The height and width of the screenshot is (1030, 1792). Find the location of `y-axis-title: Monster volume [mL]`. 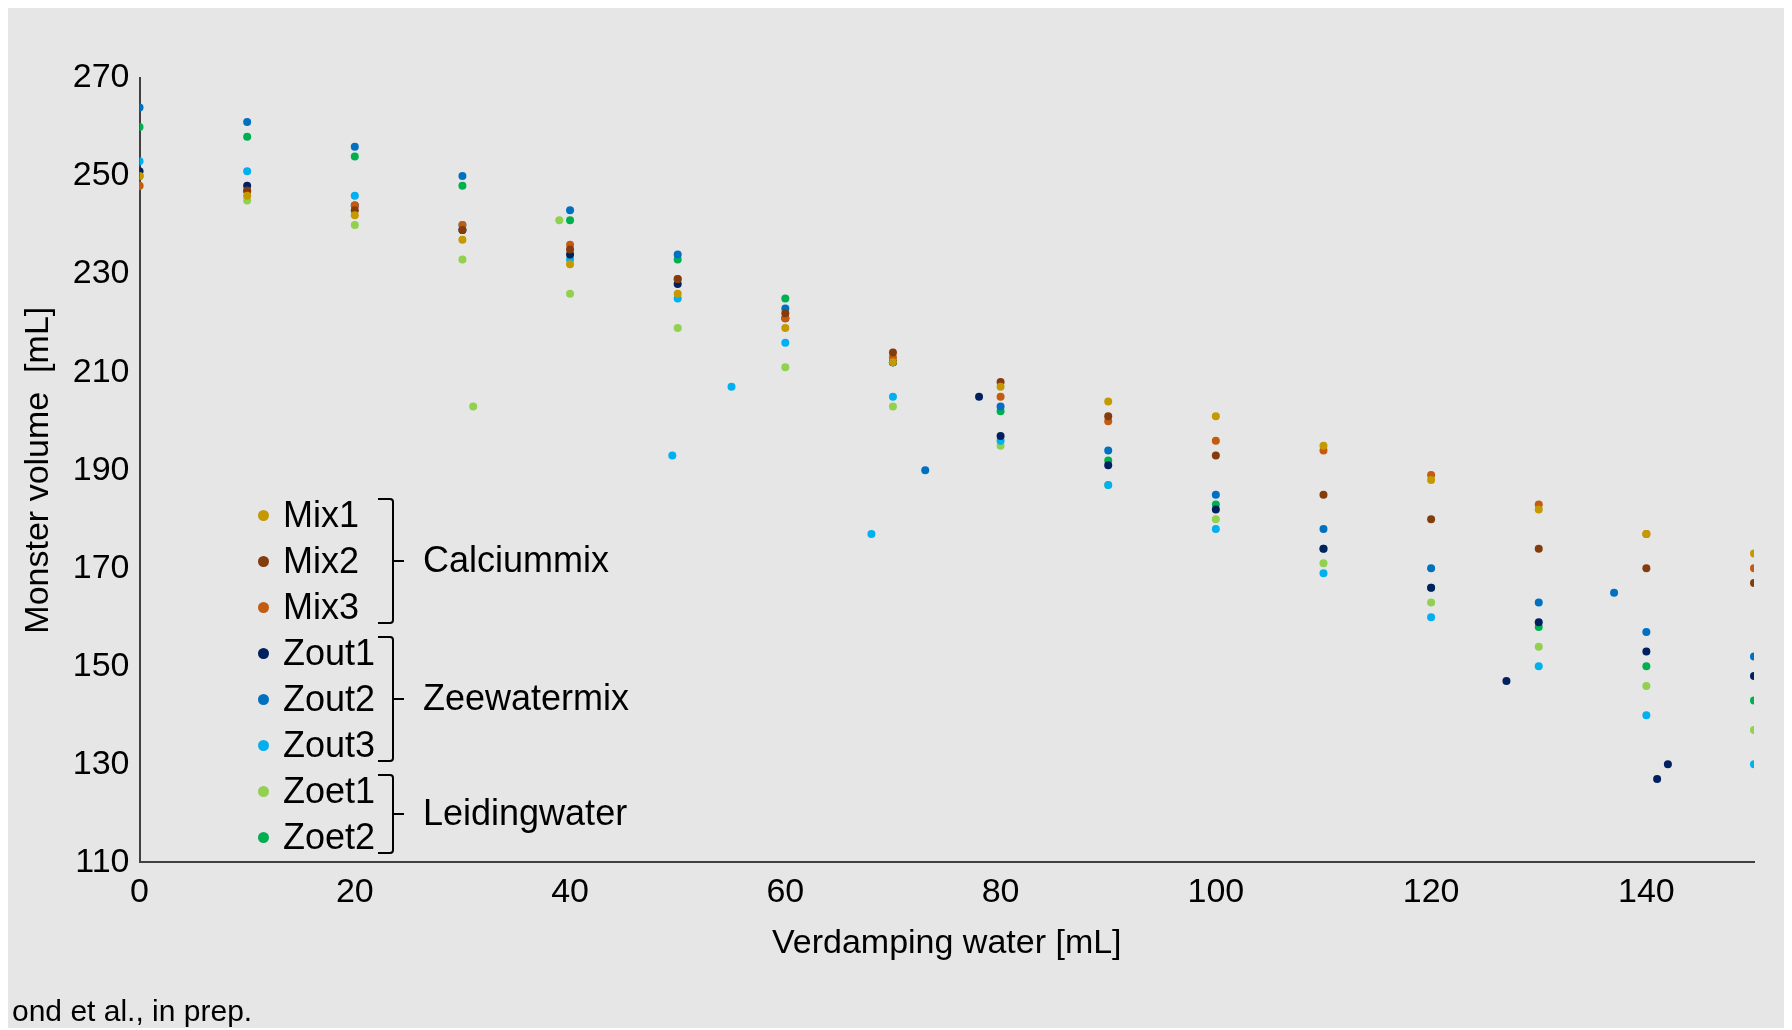

y-axis-title: Monster volume [mL] is located at coordinates (35, 470).